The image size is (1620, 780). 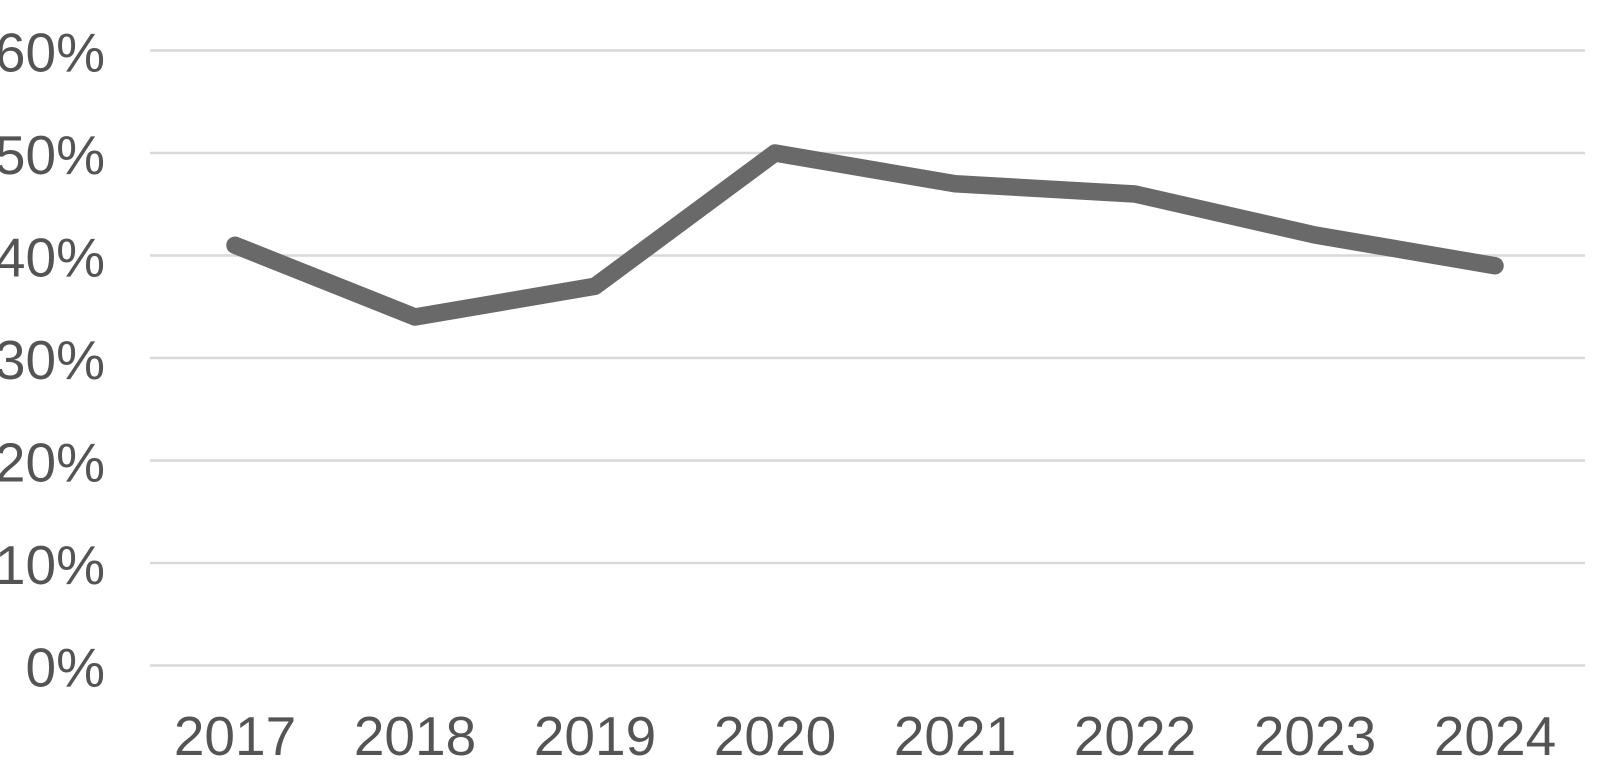 What do you see at coordinates (415, 736) in the screenshot?
I see `x-axis-tick-label-2018: 2018` at bounding box center [415, 736].